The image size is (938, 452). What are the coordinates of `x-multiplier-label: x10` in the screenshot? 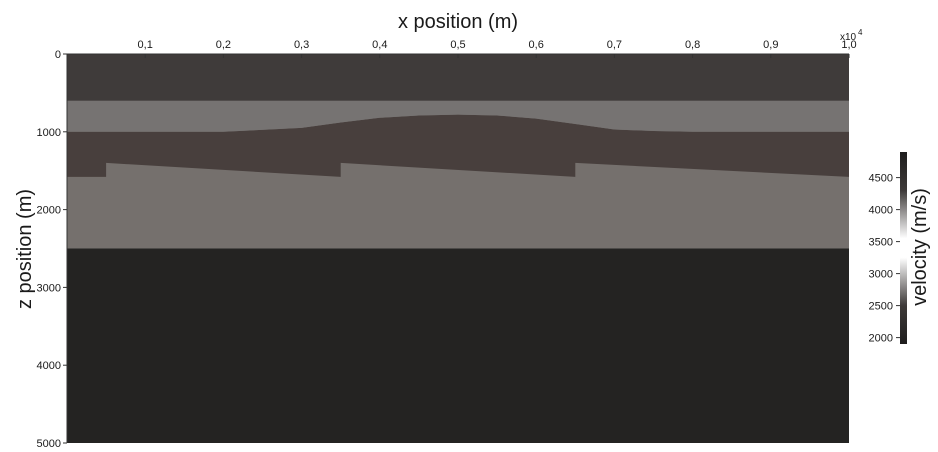 It's located at (848, 37).